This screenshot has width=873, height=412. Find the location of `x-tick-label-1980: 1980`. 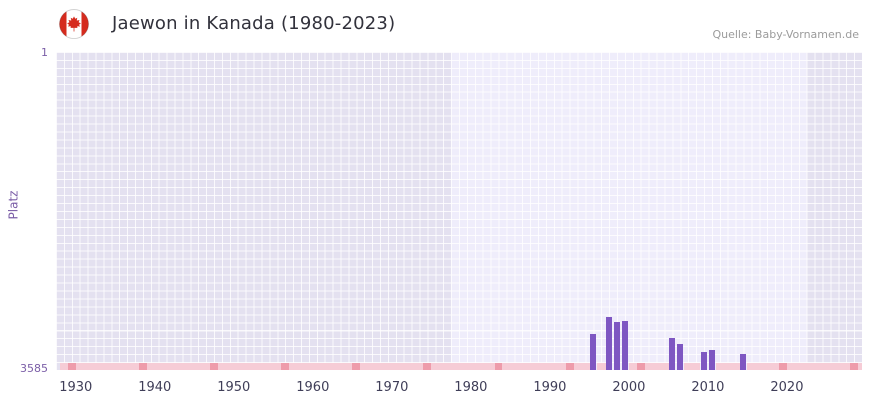

x-tick-label-1980: 1980 is located at coordinates (471, 387).